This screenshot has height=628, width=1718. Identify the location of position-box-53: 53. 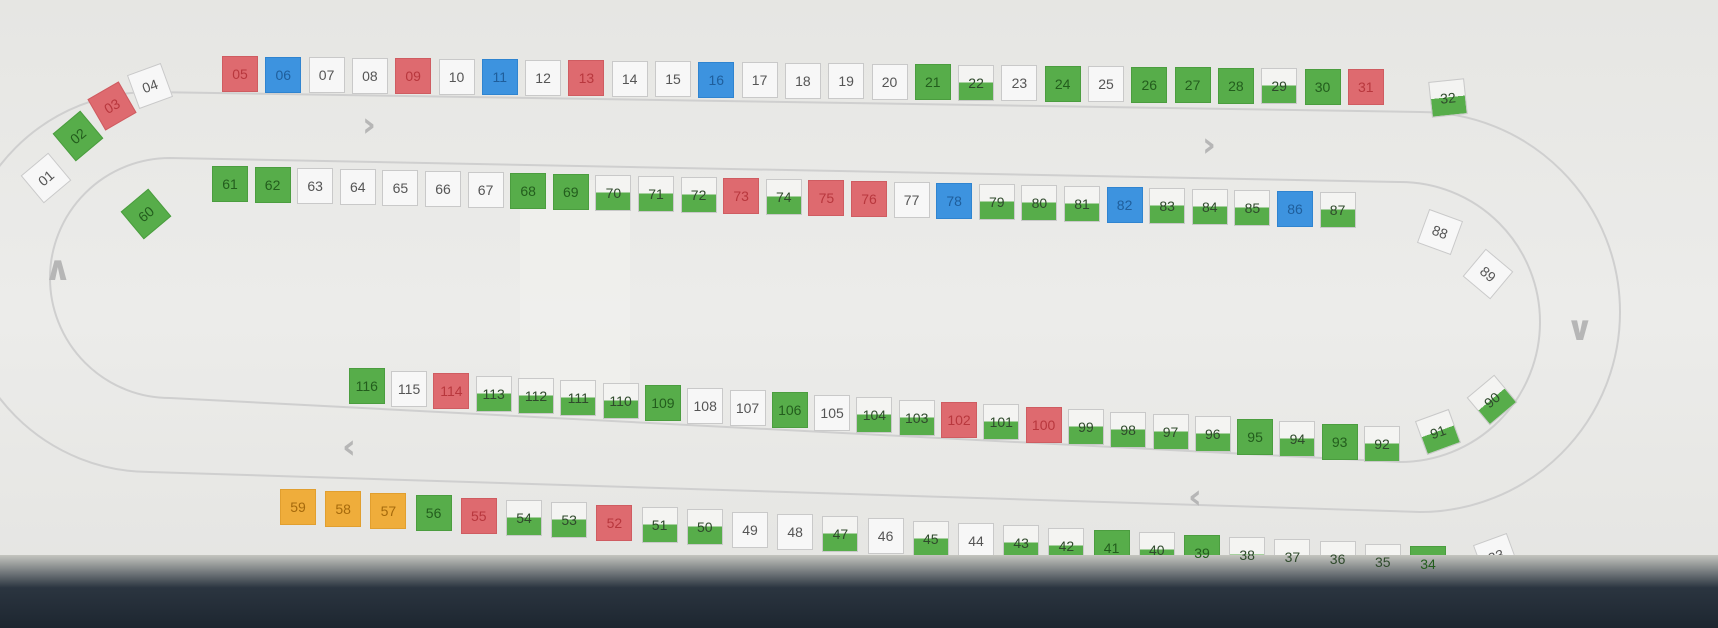
(569, 520).